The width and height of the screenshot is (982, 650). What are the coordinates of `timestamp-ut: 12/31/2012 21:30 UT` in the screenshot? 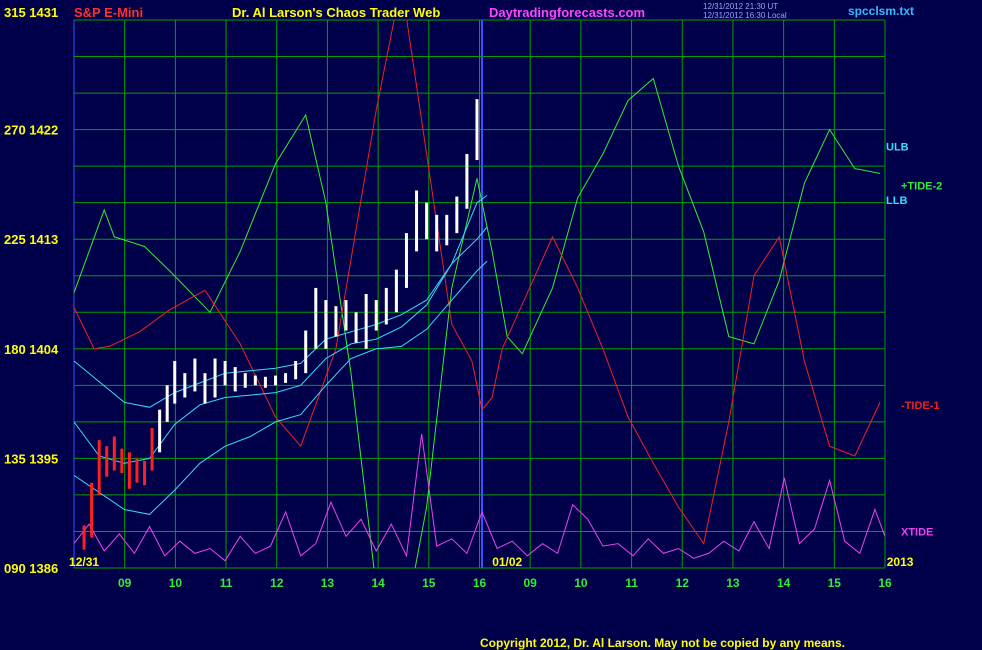 It's located at (741, 6).